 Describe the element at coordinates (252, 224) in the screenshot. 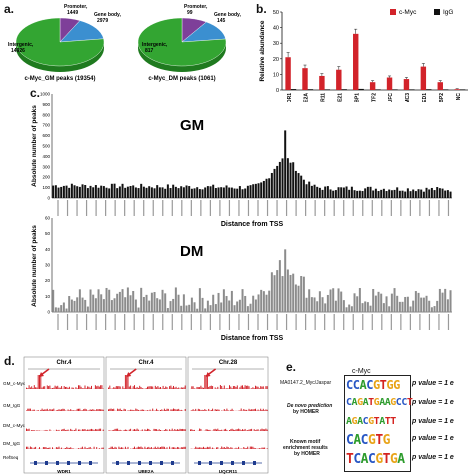

I see `x-axis-label: Distance from TSS` at that location.